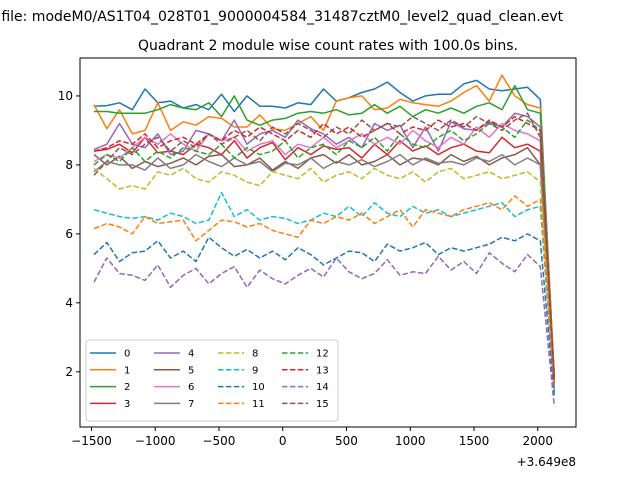  What do you see at coordinates (191, 370) in the screenshot?
I see `legend-label-5: 5` at bounding box center [191, 370].